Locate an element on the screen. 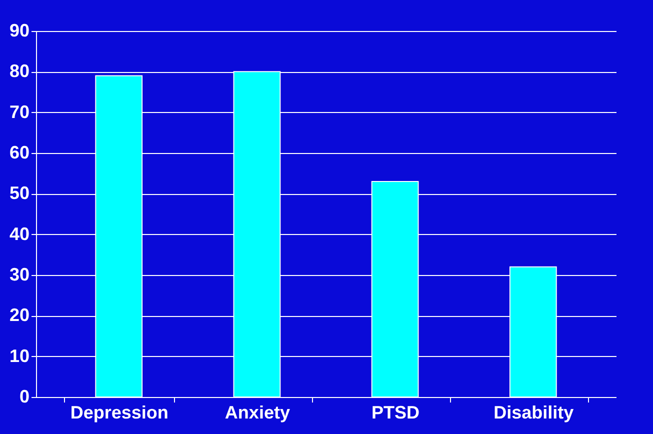  y-tick-label: 50 is located at coordinates (19, 193).